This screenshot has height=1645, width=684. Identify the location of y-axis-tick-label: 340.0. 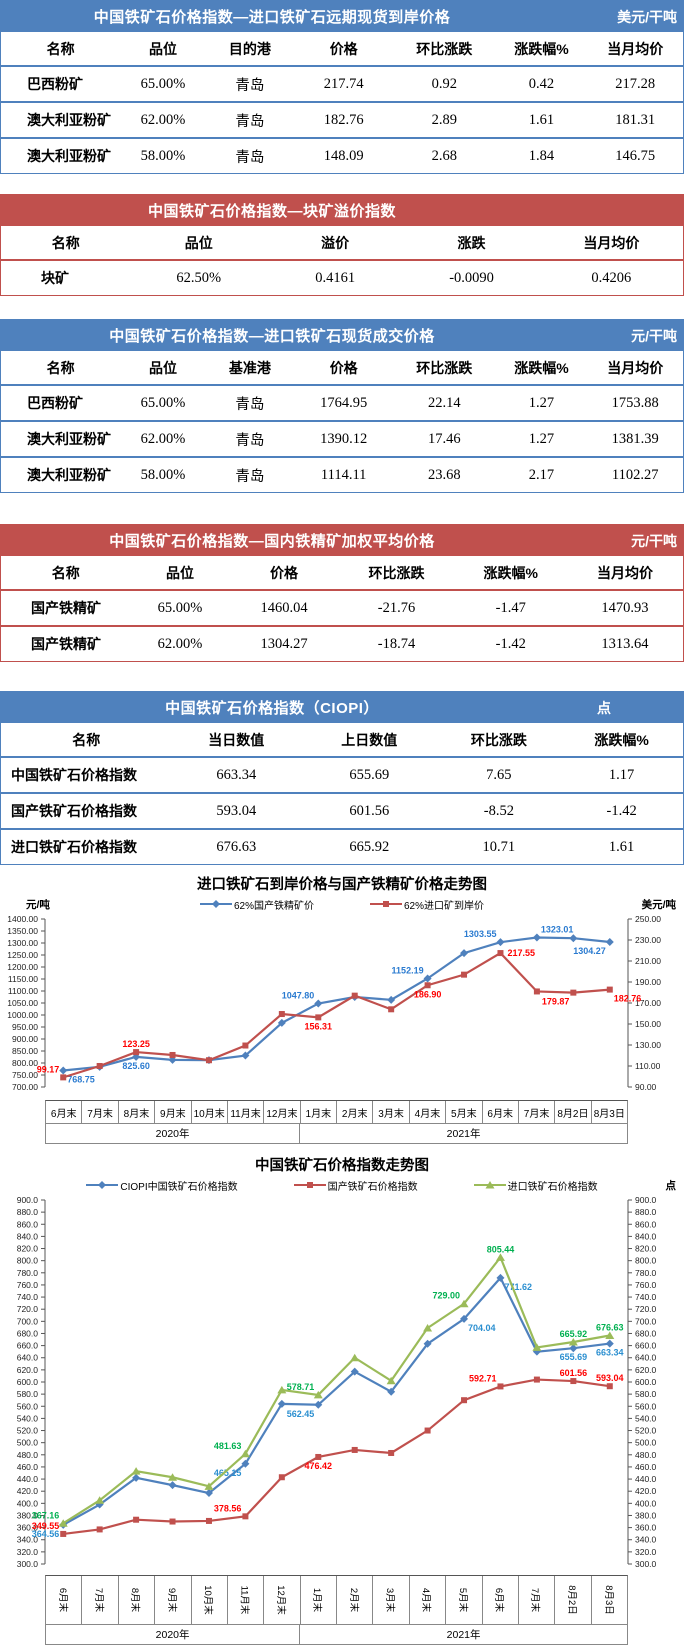
(28, 1540).